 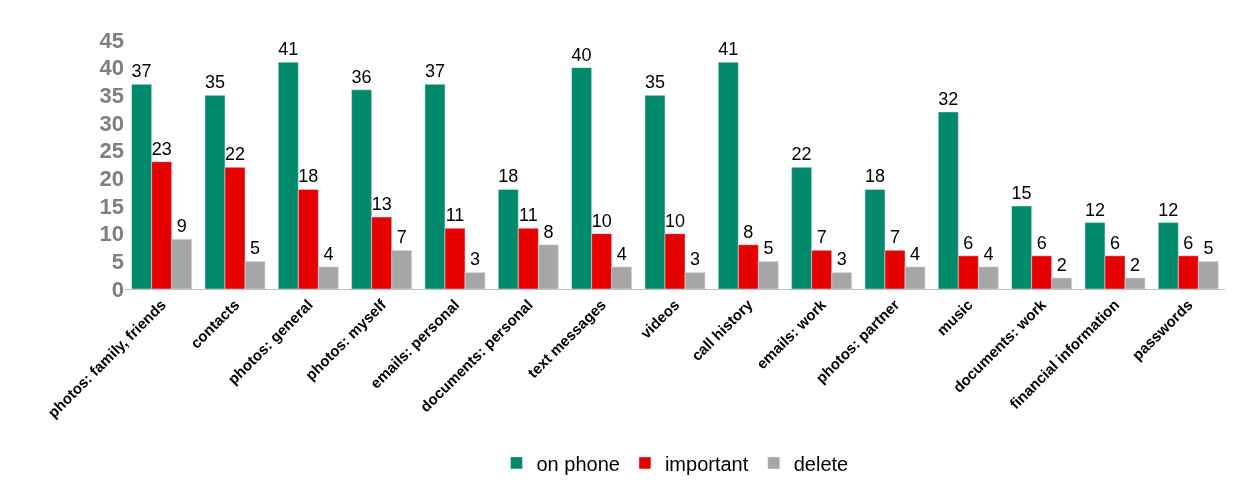 What do you see at coordinates (111, 234) in the screenshot?
I see `y-tick-label: 10` at bounding box center [111, 234].